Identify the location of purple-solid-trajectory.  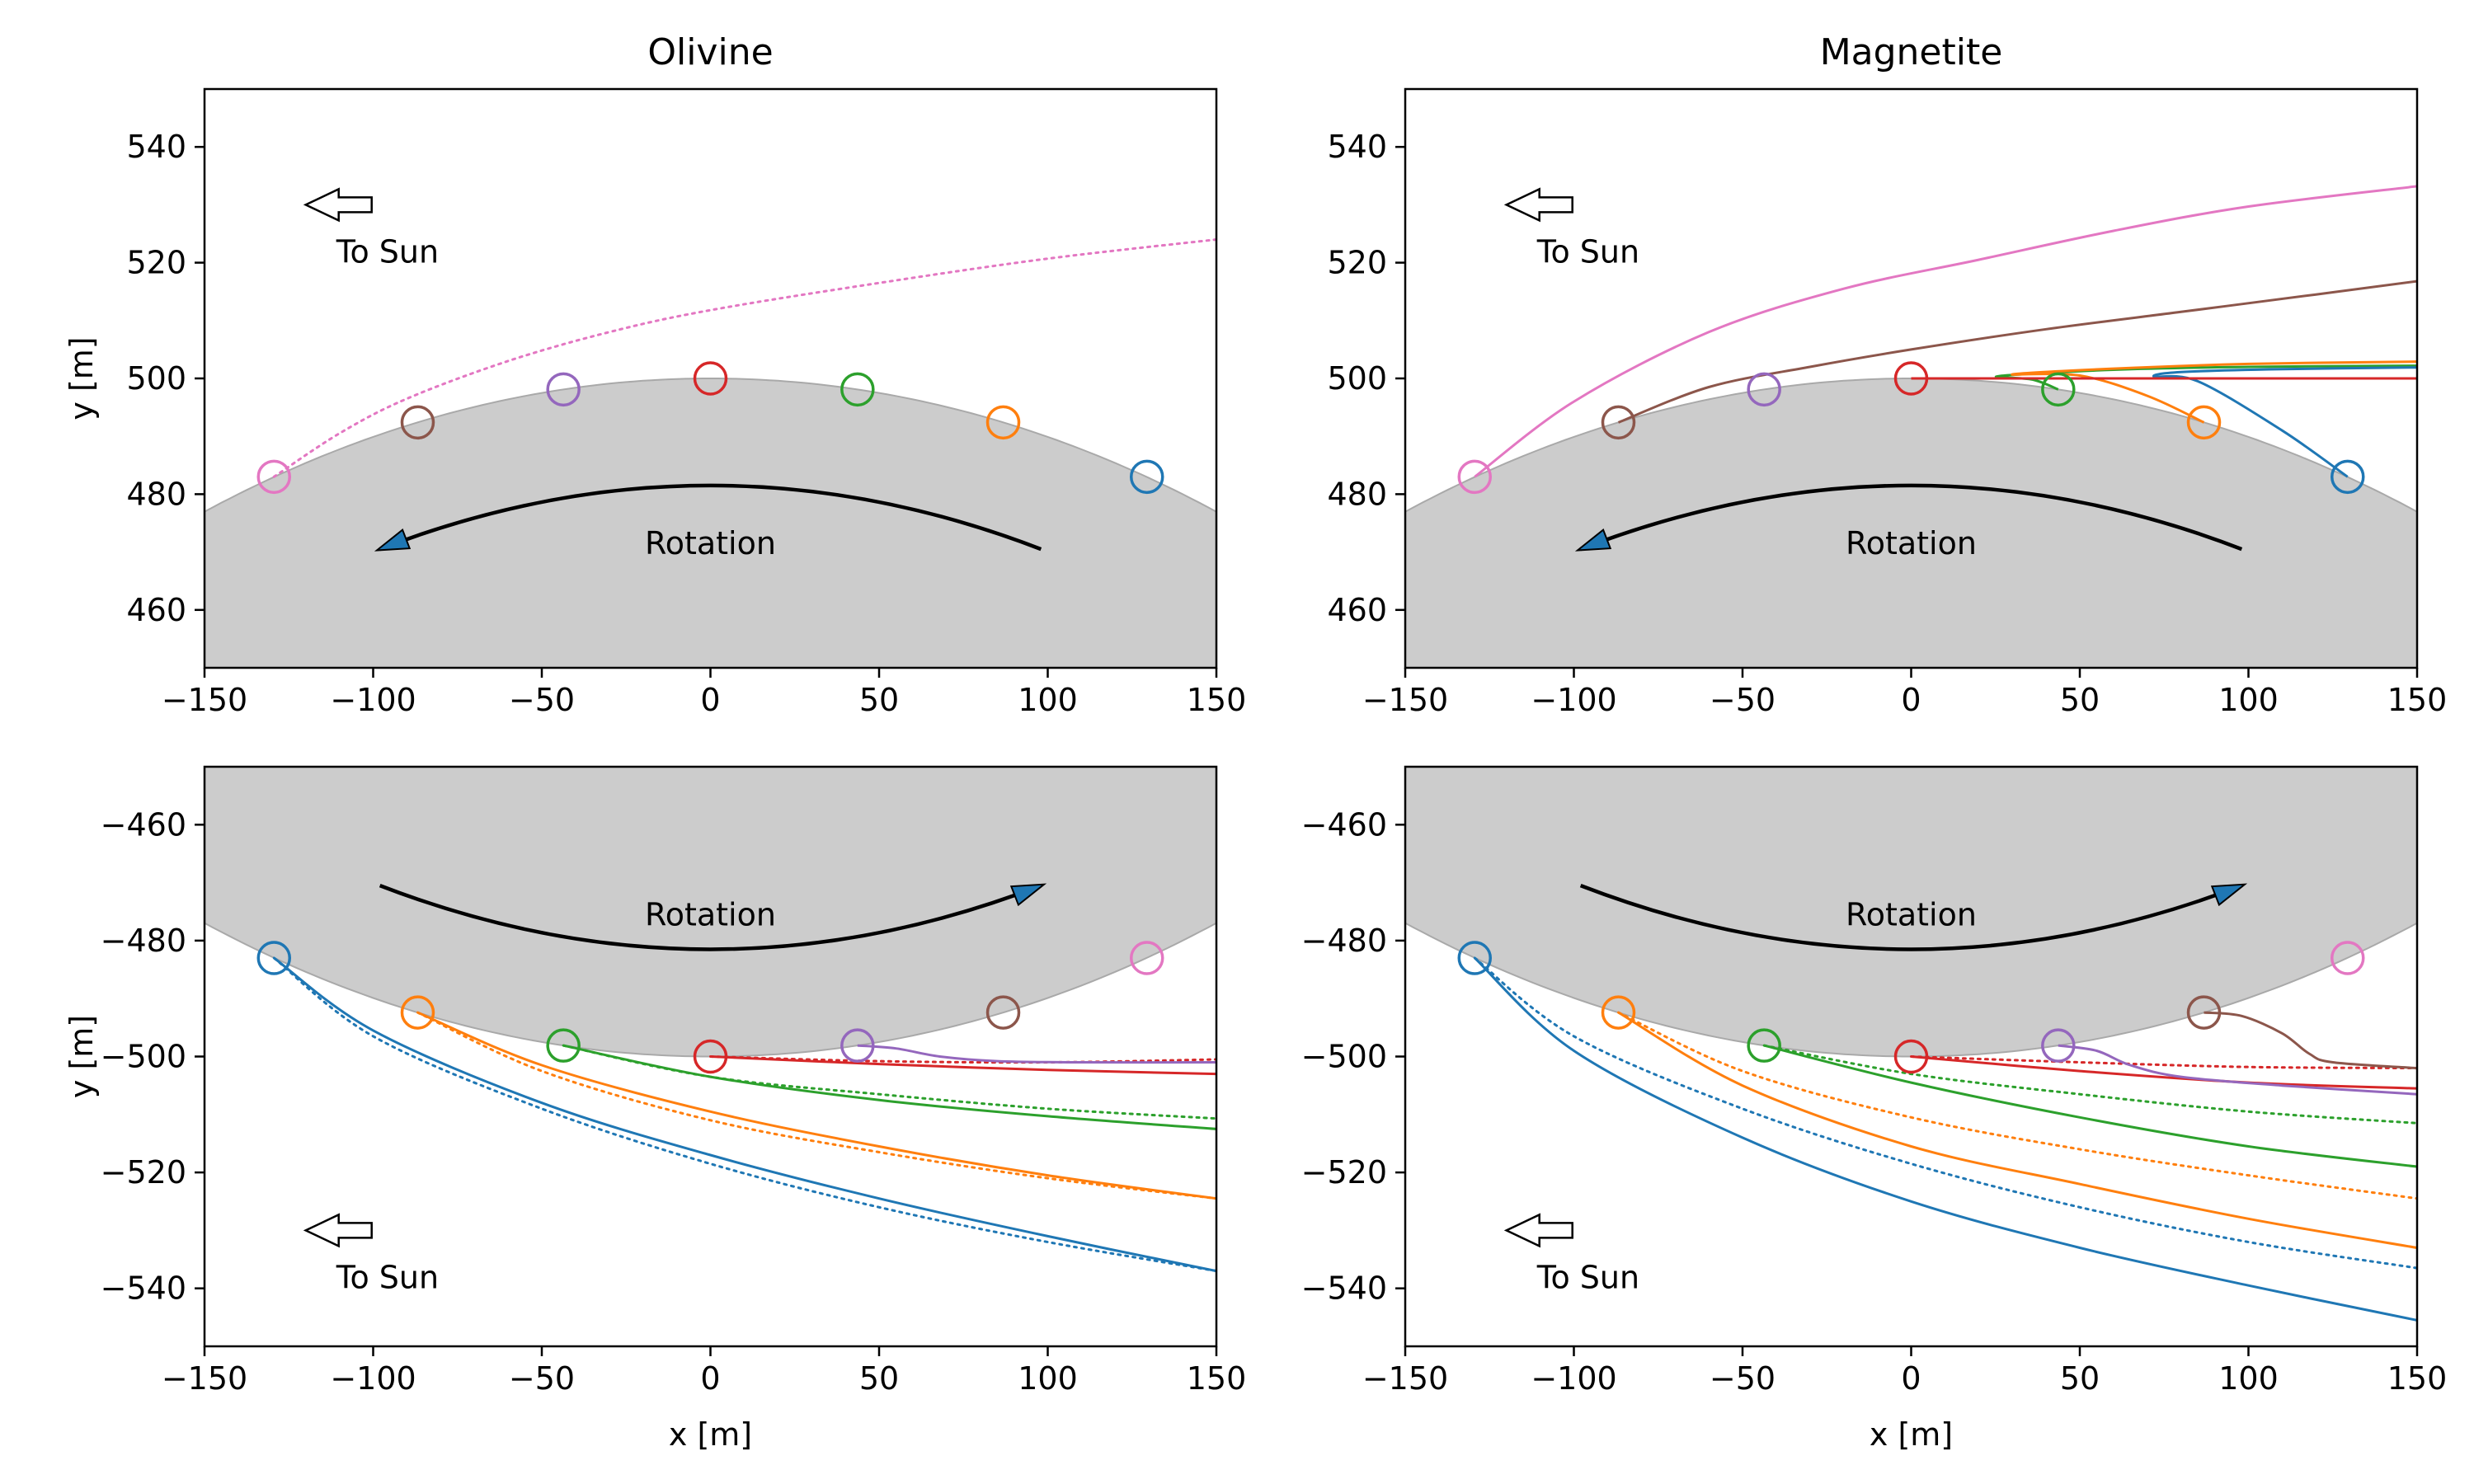
(1036, 1054).